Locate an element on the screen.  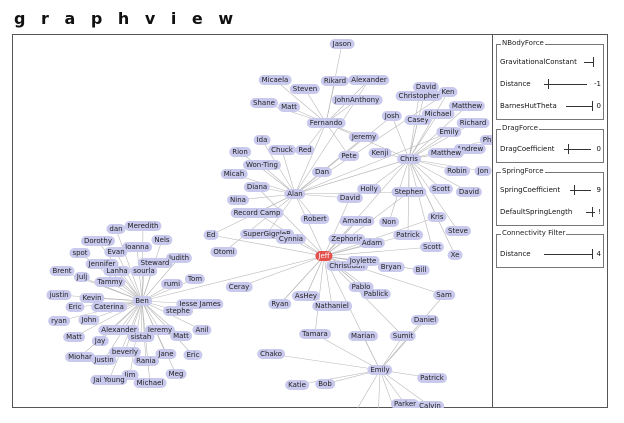
graph-node: Bryan is located at coordinates (391, 267).